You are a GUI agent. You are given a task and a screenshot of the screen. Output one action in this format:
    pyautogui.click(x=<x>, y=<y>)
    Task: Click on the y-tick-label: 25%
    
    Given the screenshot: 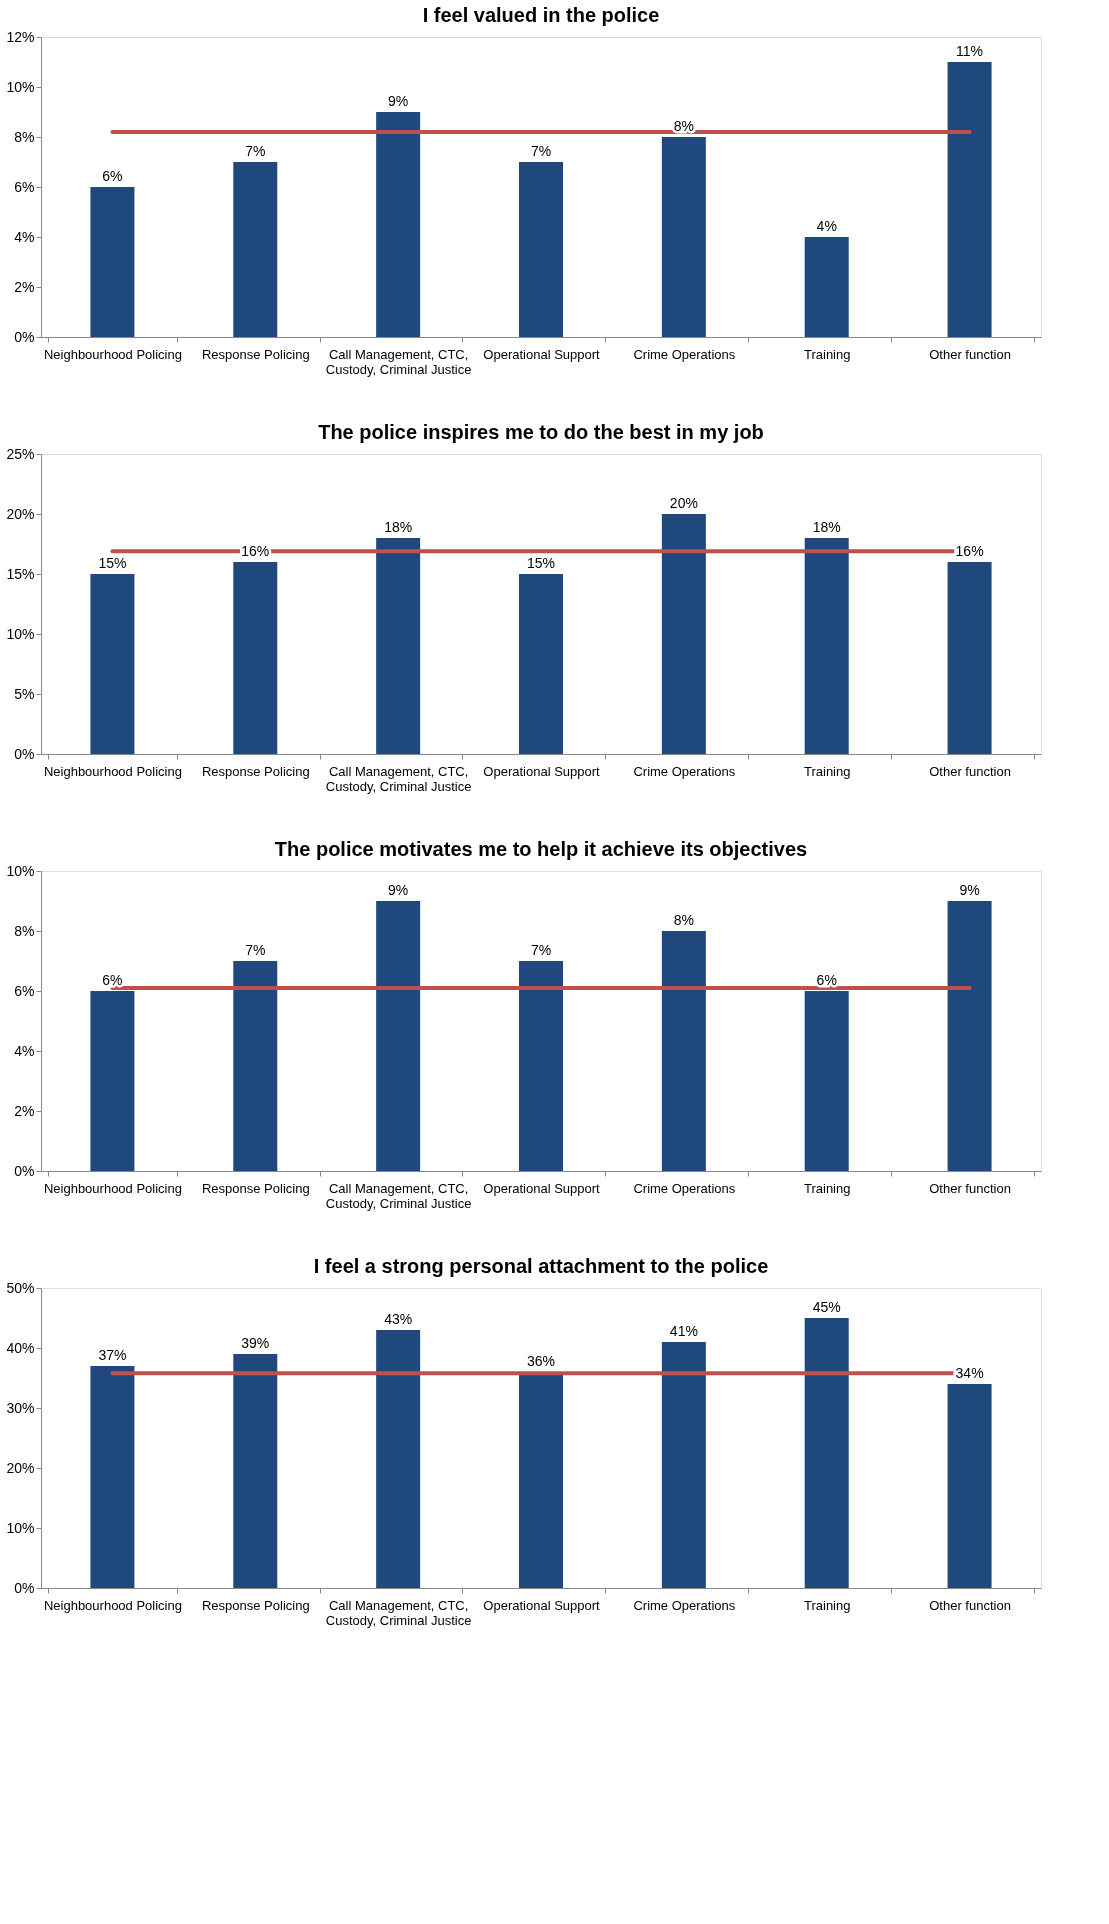 What is the action you would take?
    pyautogui.click(x=20, y=453)
    